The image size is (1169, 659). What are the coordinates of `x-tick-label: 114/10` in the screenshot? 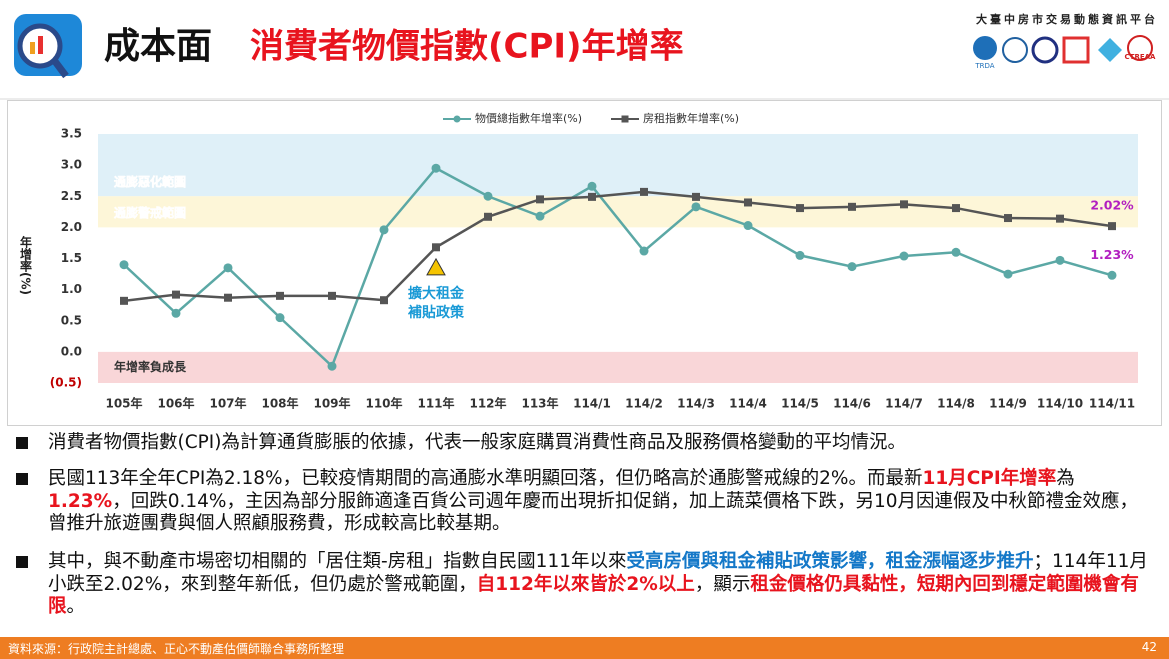 It's located at (1060, 404).